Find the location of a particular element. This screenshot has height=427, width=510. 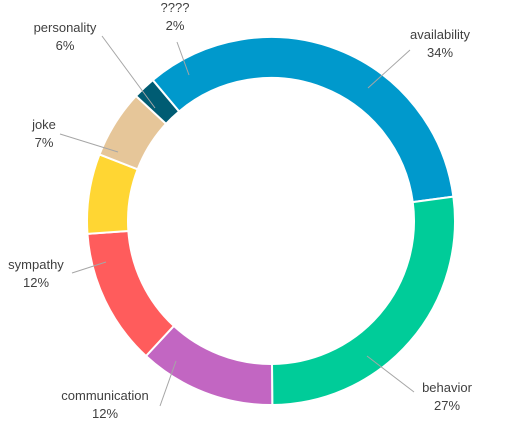

slice-sympathy is located at coordinates (131, 293).